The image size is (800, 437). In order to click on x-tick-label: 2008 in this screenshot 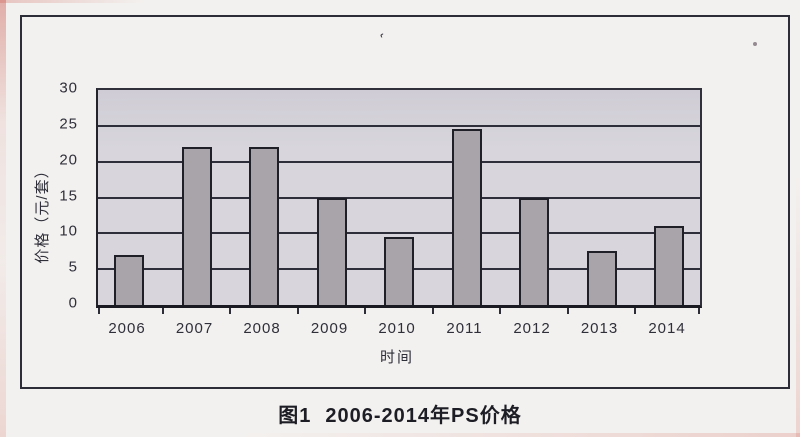, I will do `click(262, 328)`.